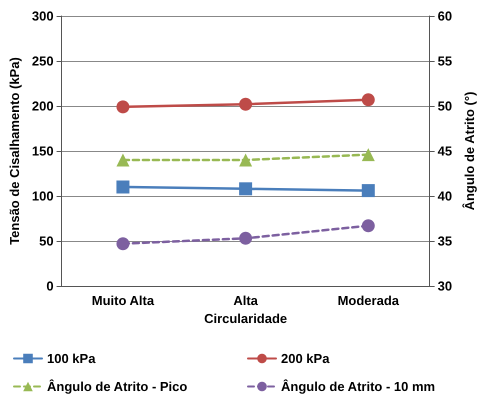 Image resolution: width=484 pixels, height=406 pixels. I want to click on legend-label: 100 kPa, so click(71, 358).